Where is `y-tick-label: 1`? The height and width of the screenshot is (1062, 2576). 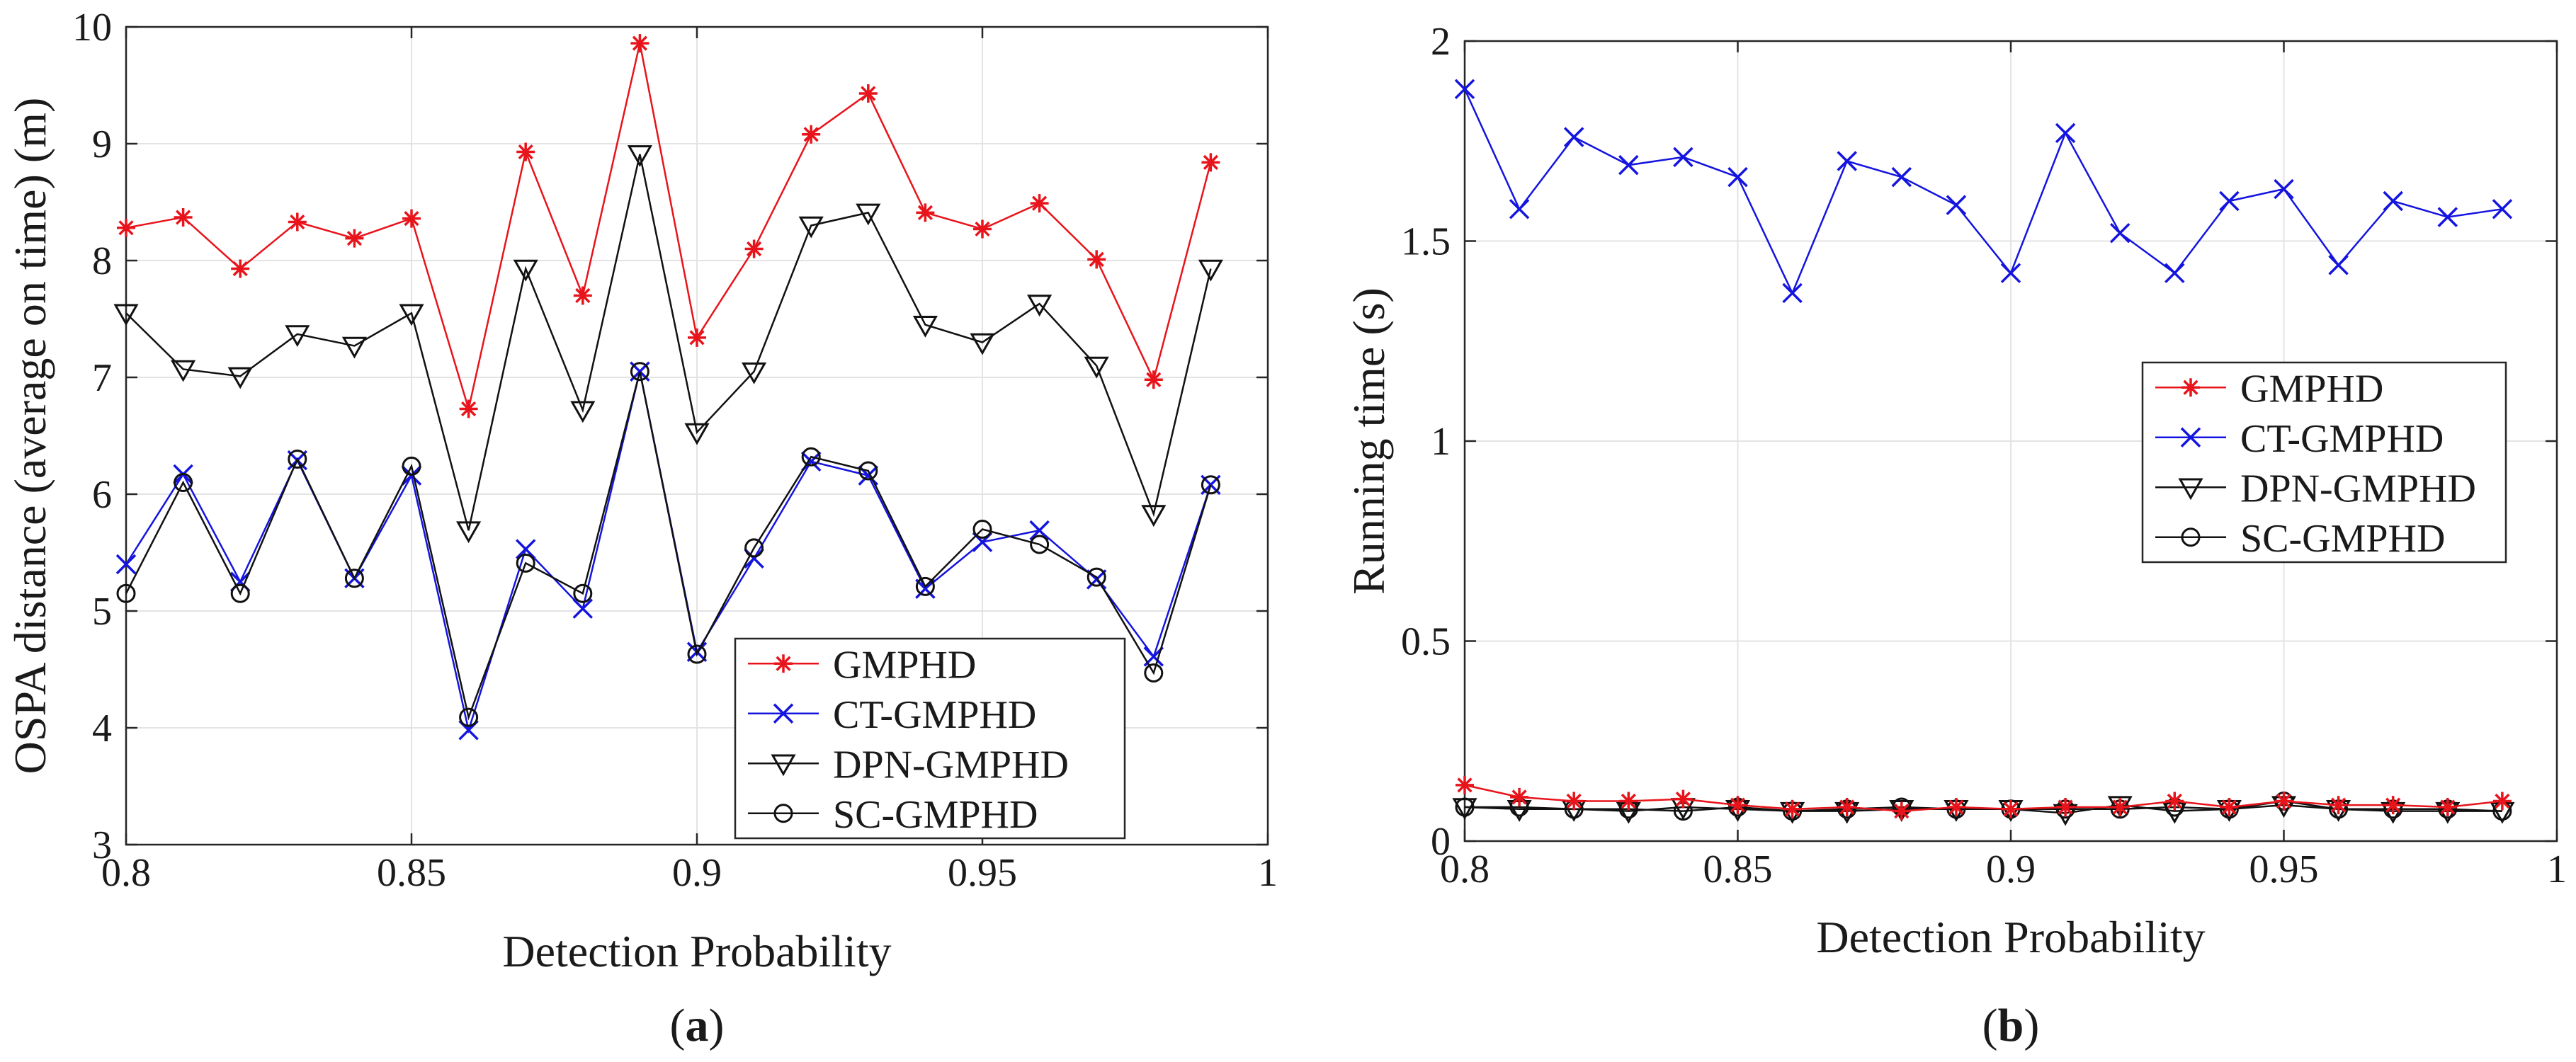 y-tick-label: 1 is located at coordinates (1441, 442).